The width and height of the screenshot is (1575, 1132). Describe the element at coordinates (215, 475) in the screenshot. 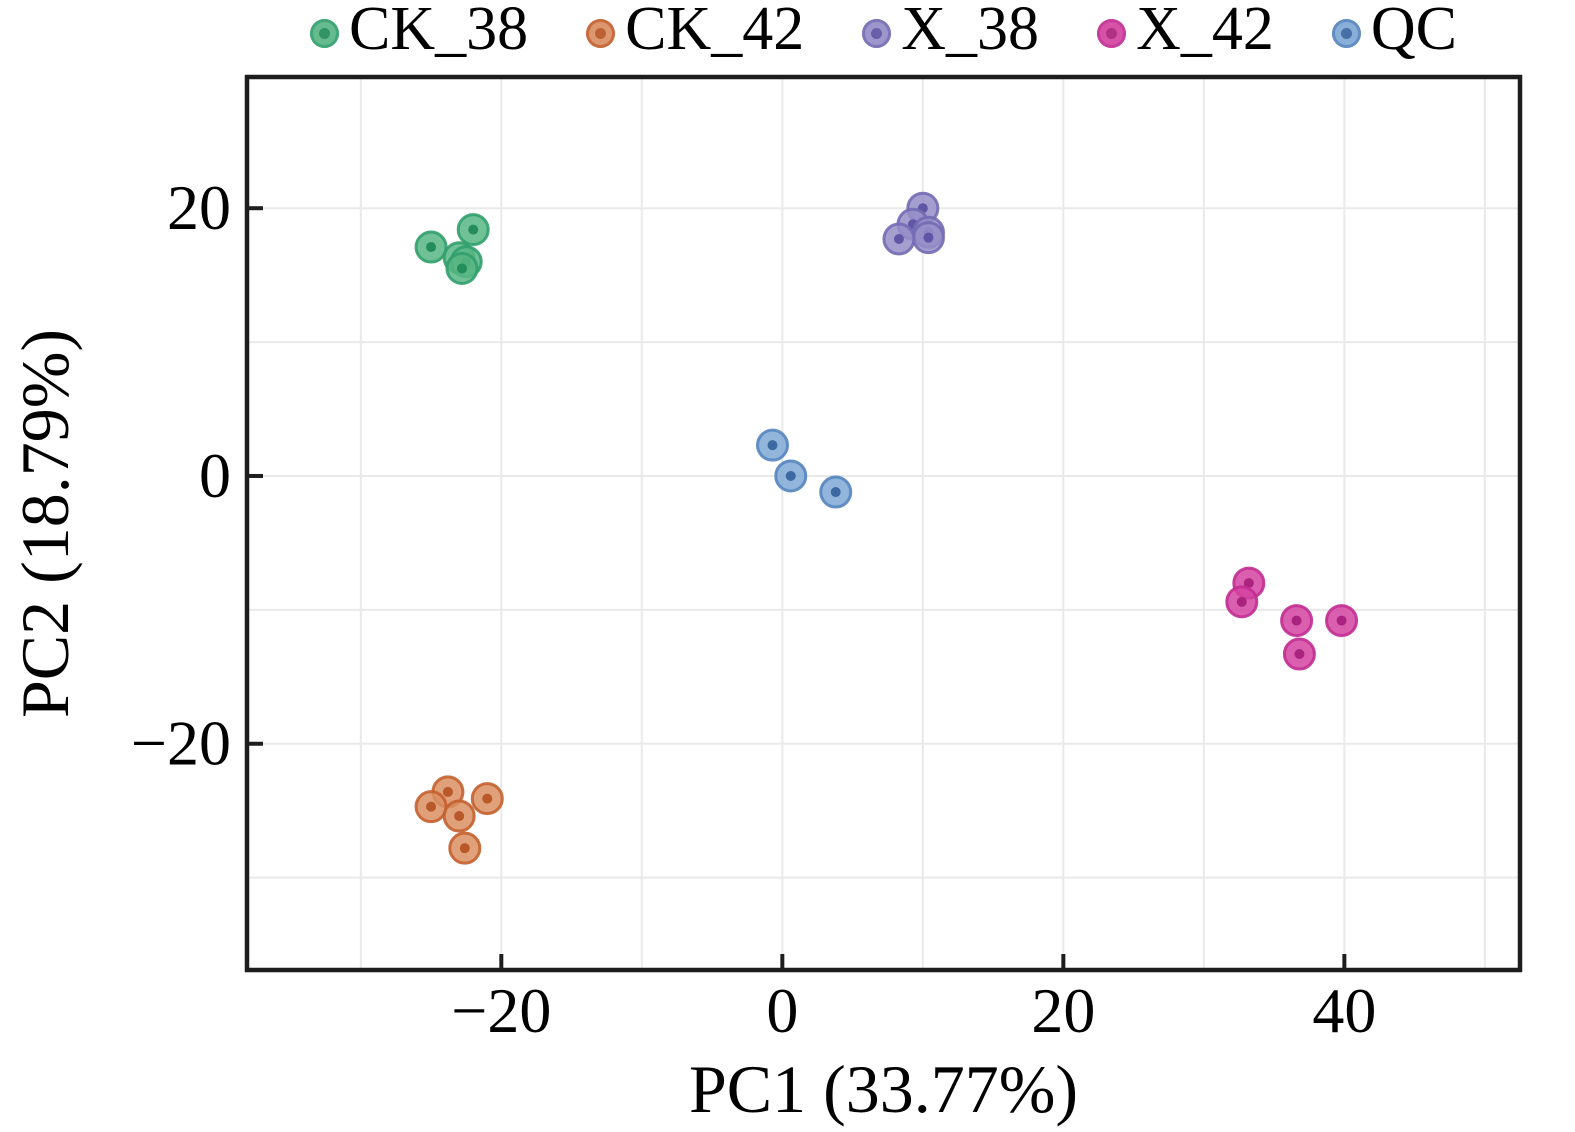

I see `y-tick-label: 0` at that location.